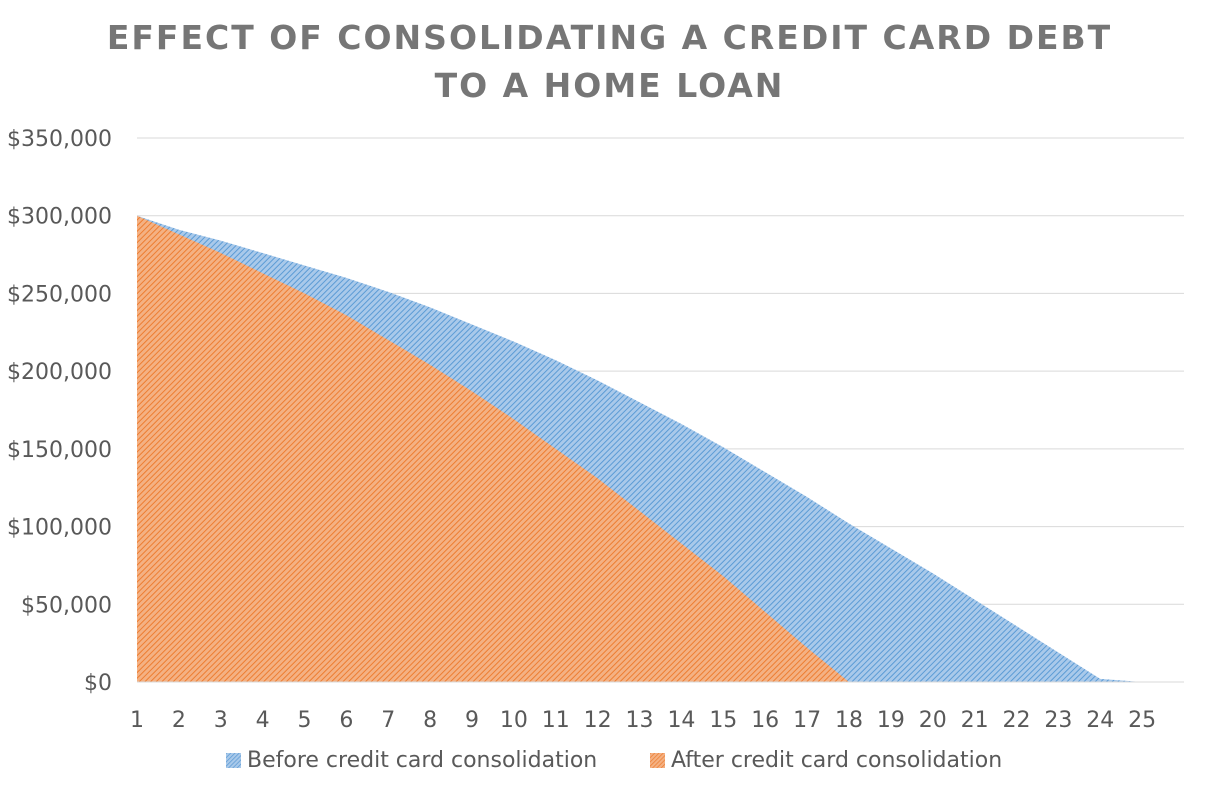 This screenshot has width=1219, height=796. I want to click on x-tick-label: 14, so click(681, 720).